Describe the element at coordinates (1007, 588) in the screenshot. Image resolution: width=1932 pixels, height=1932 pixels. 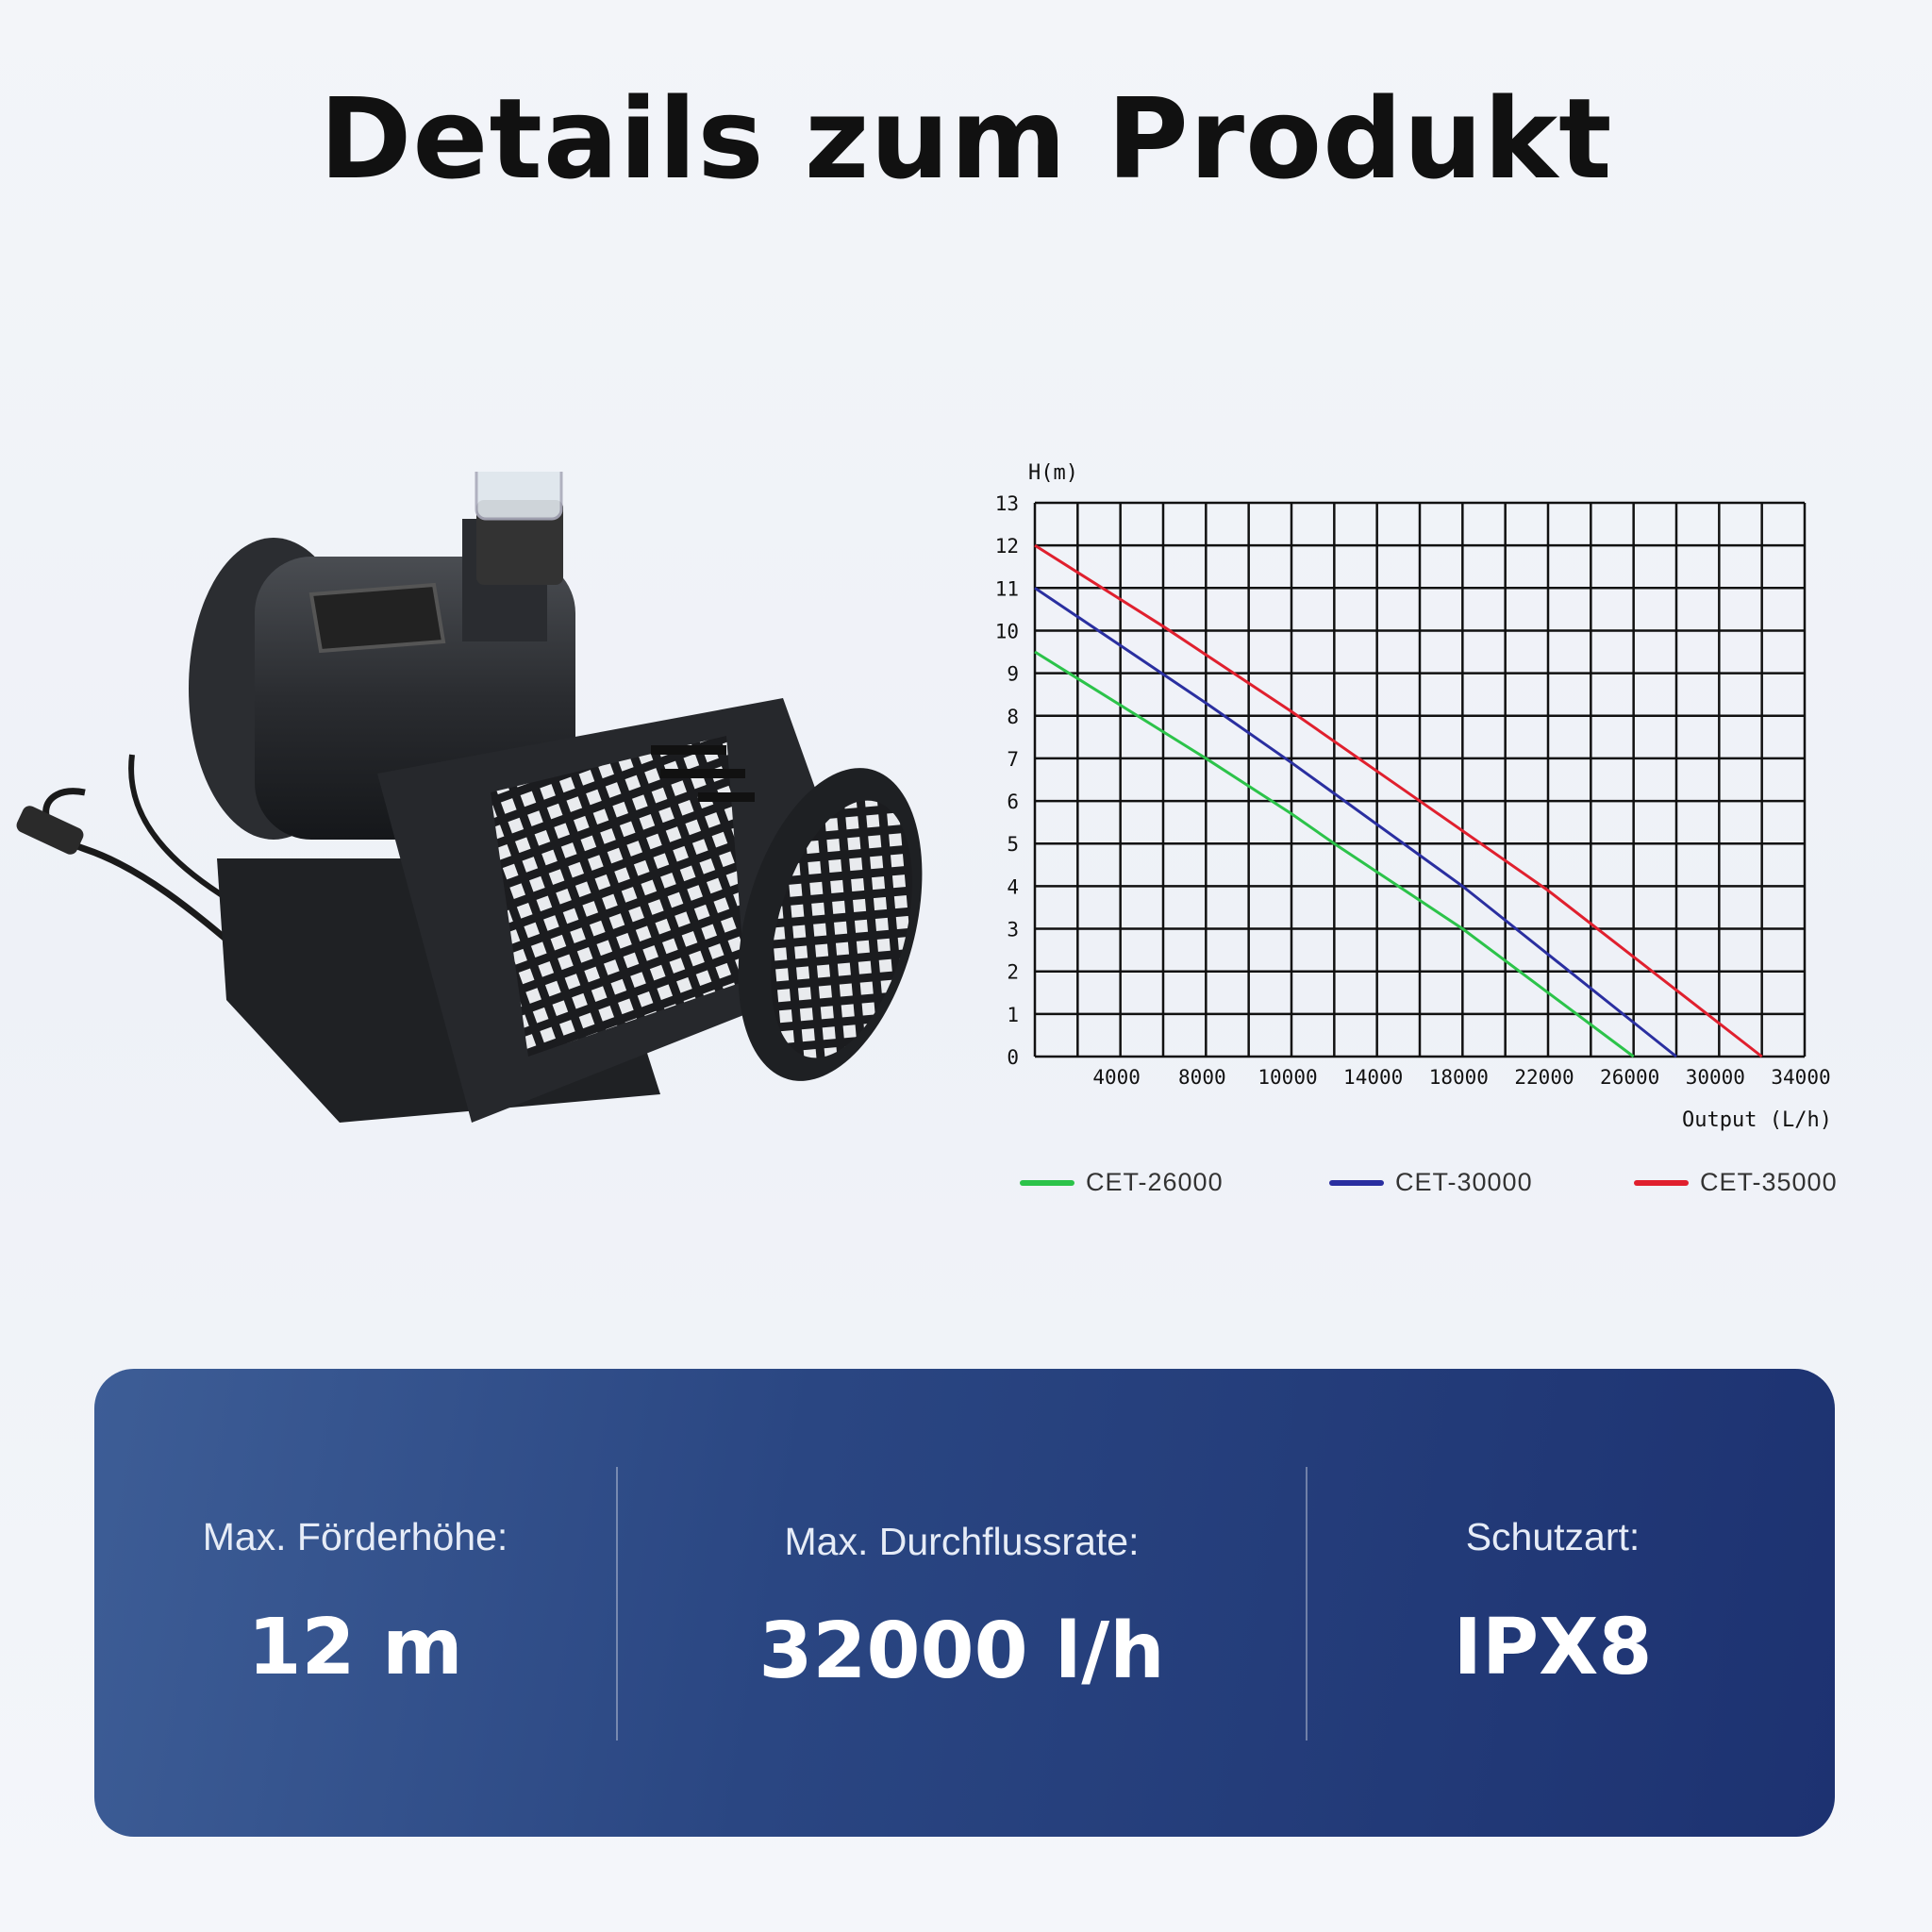
I see `y-tick-label: 11` at that location.